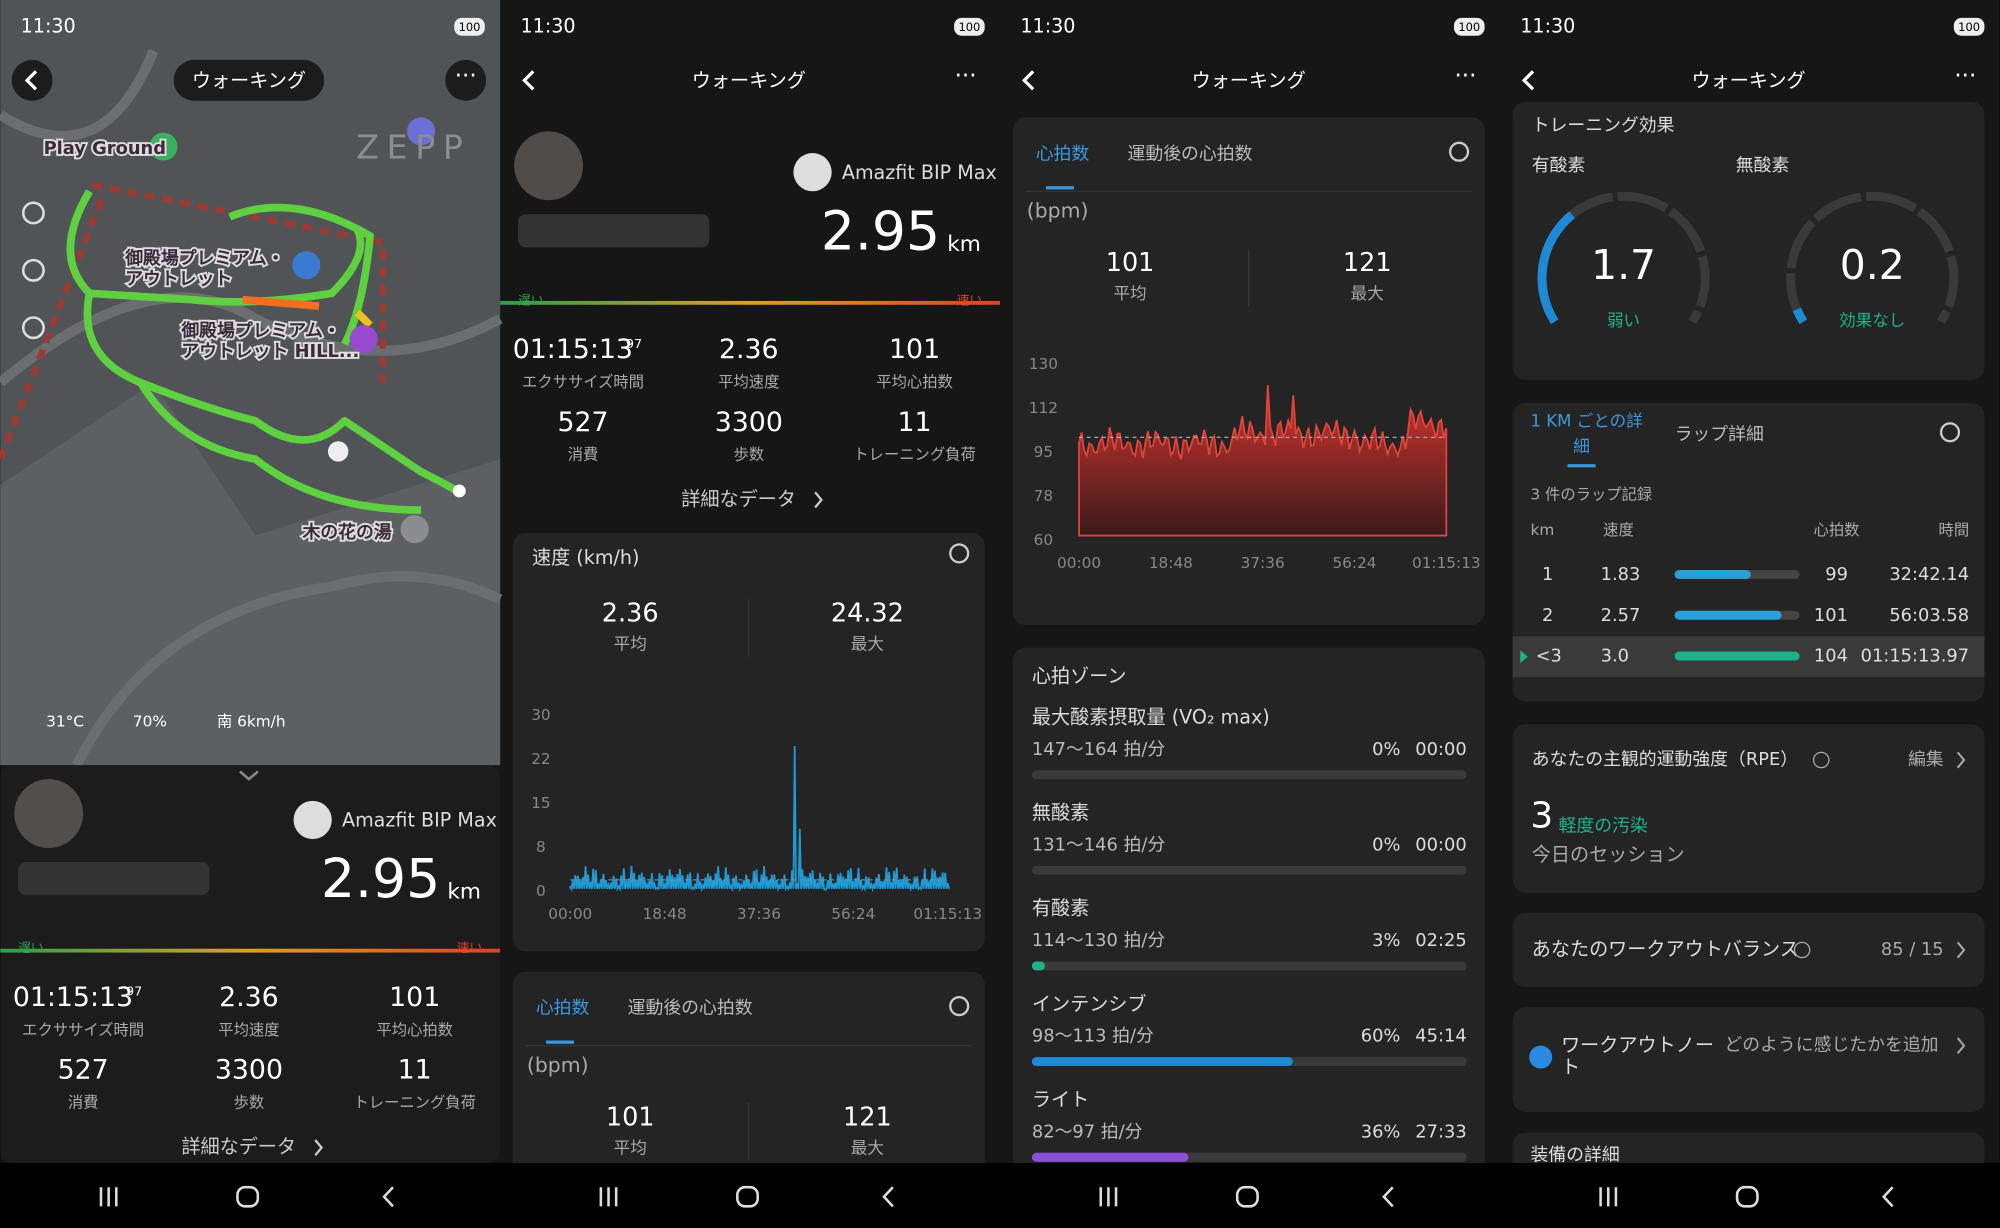 This screenshot has width=2000, height=1228. What do you see at coordinates (249, 1070) in the screenshot?
I see `stat-value: 3300` at bounding box center [249, 1070].